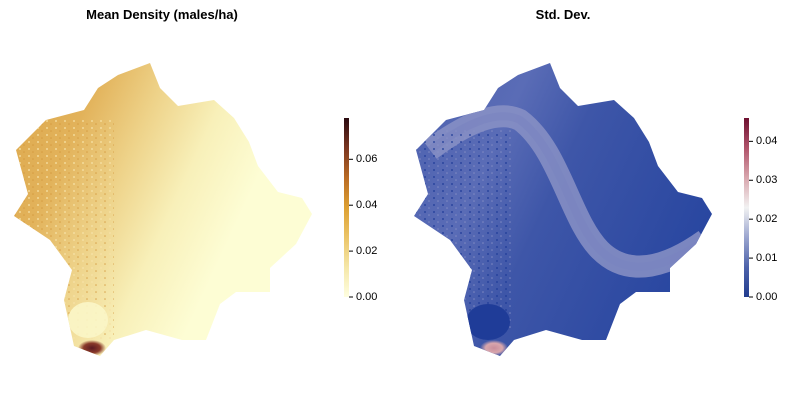  I want to click on colorbar-1-tick-label: 0.03, so click(767, 180).